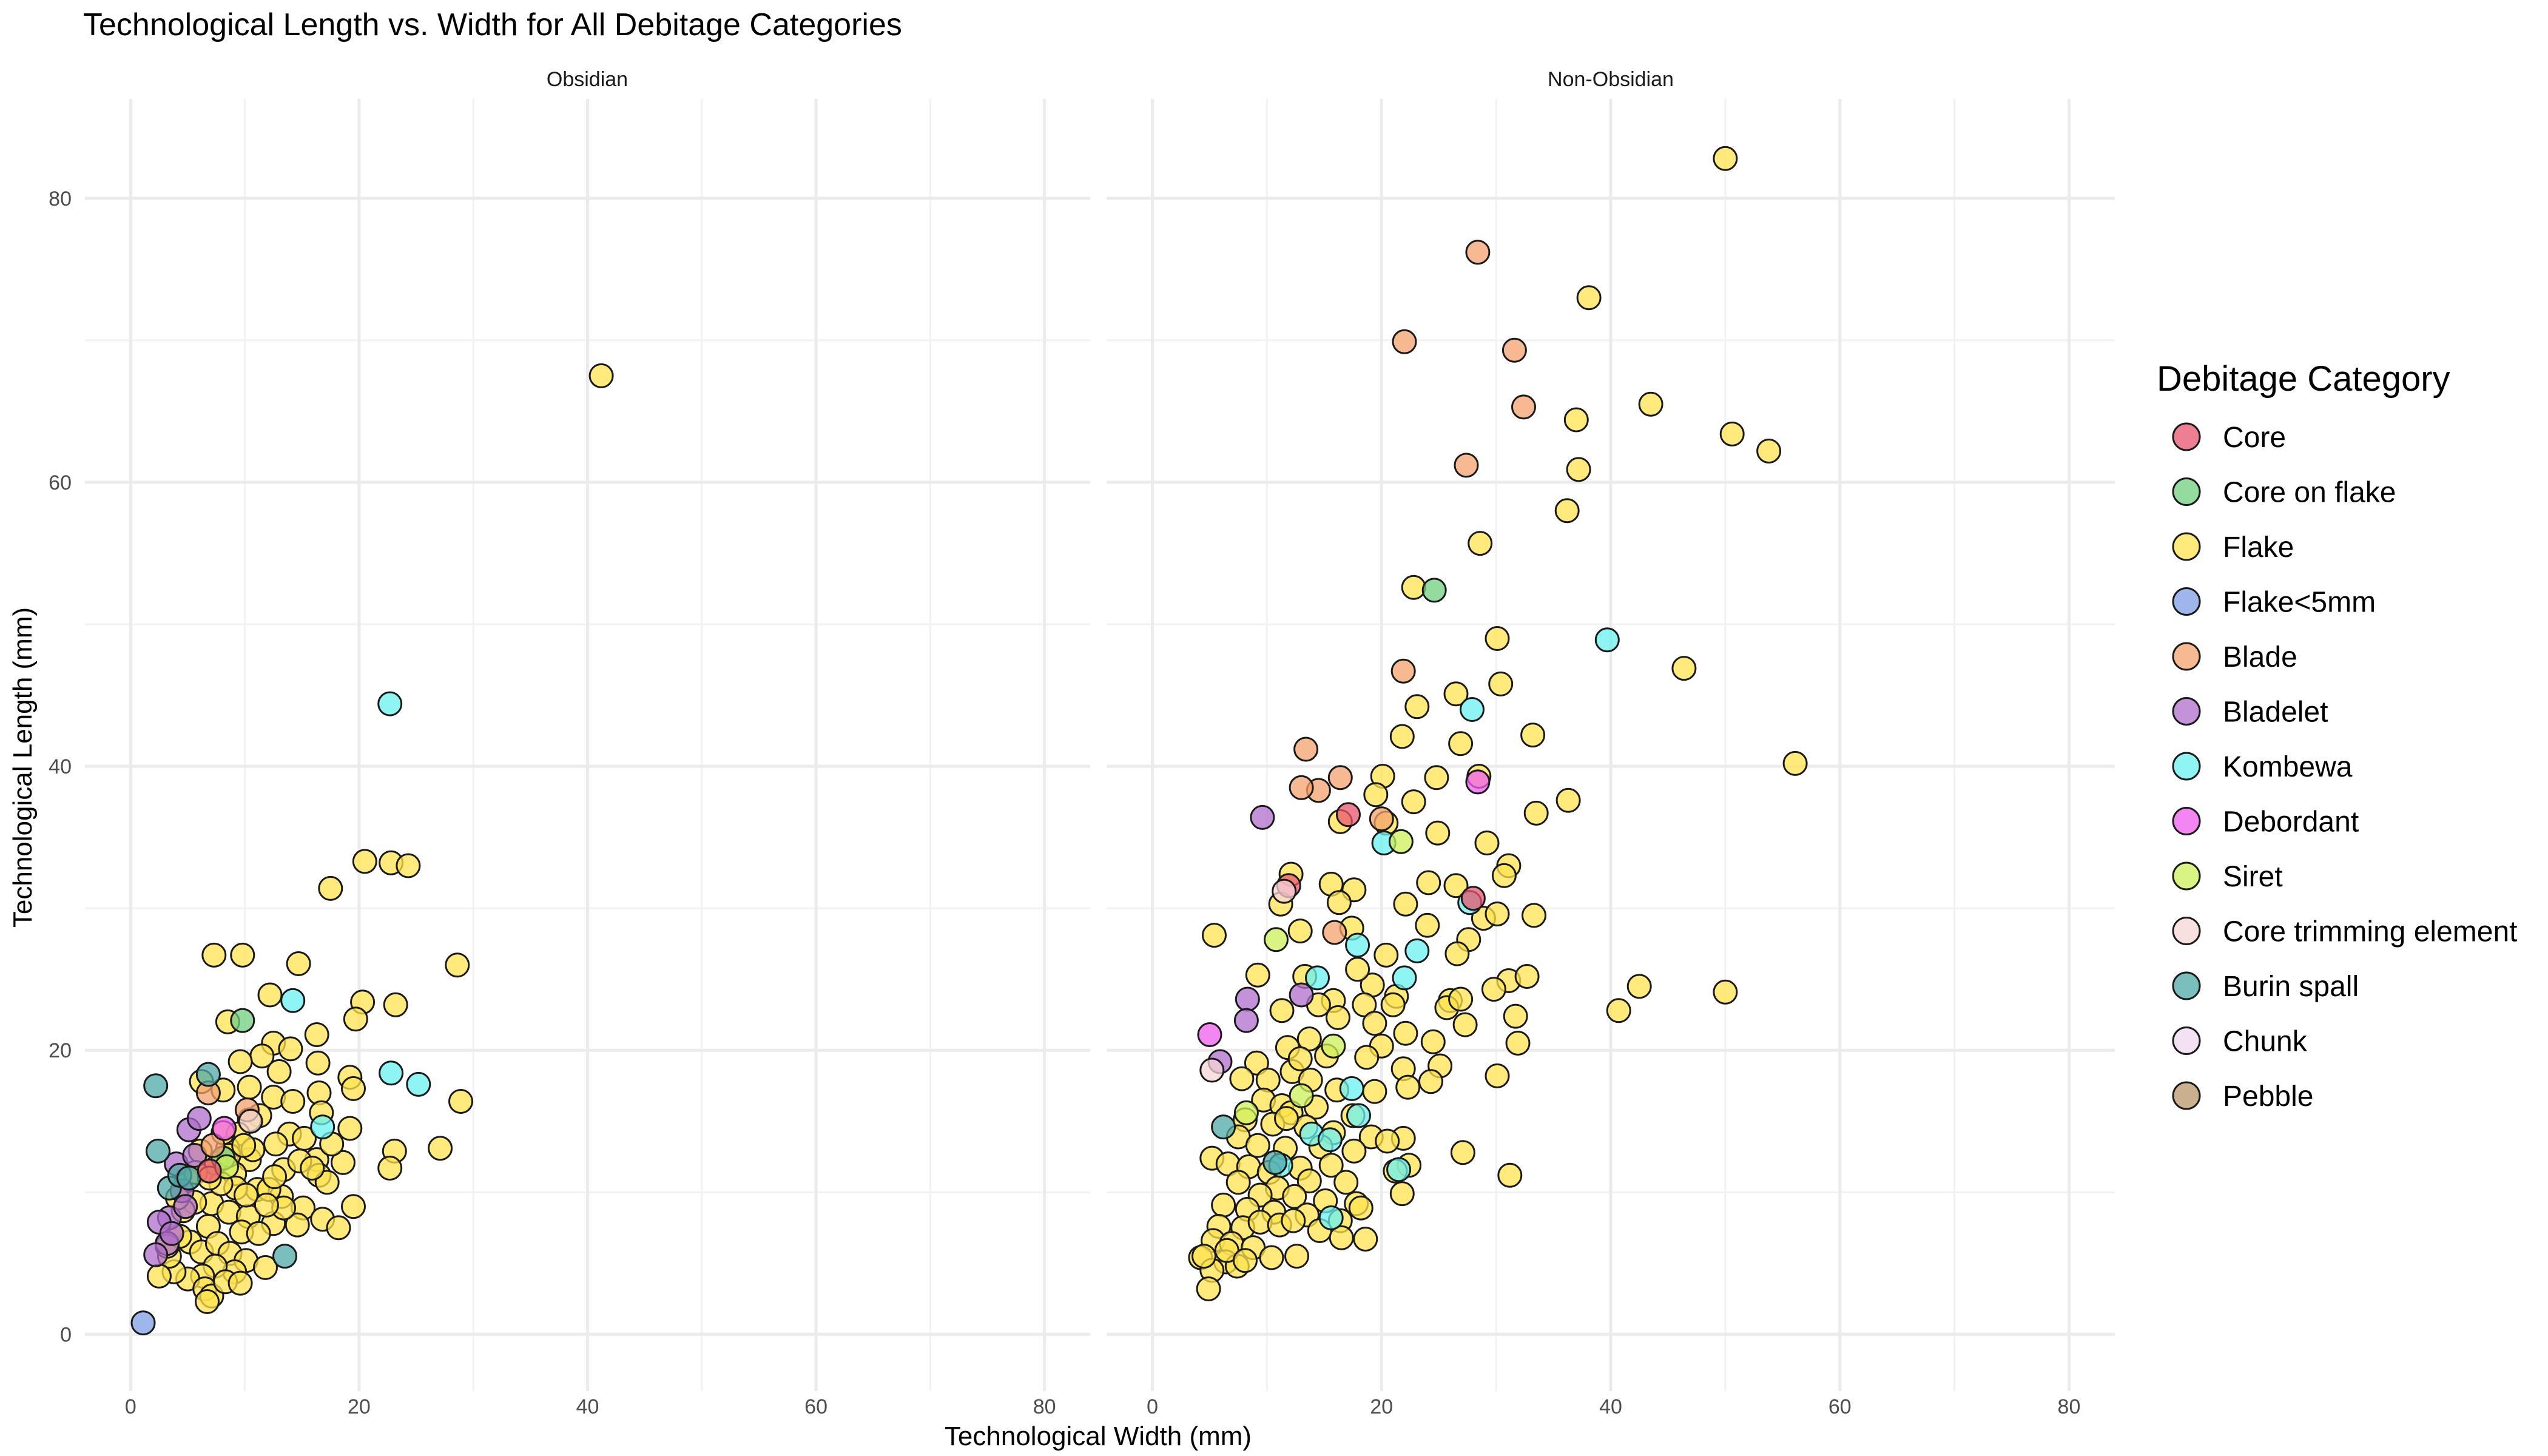 This screenshot has height=1456, width=2548. I want to click on legend-label: Siret, so click(2253, 877).